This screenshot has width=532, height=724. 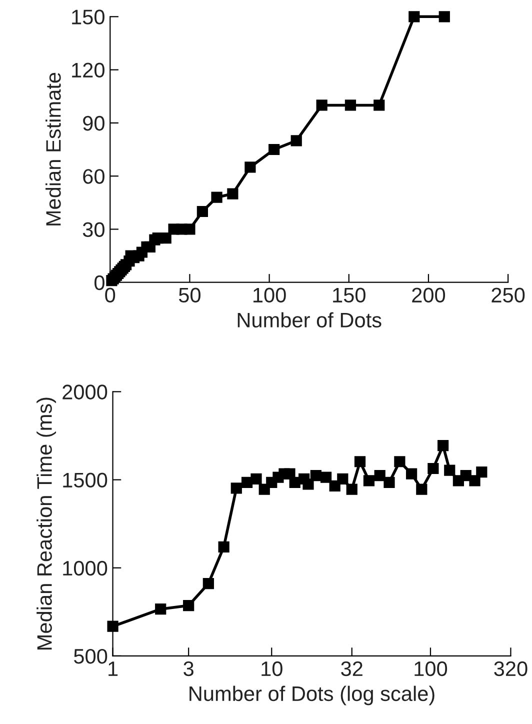 What do you see at coordinates (312, 696) in the screenshot?
I see `x-axis-title: Number of Dots (log scale)` at bounding box center [312, 696].